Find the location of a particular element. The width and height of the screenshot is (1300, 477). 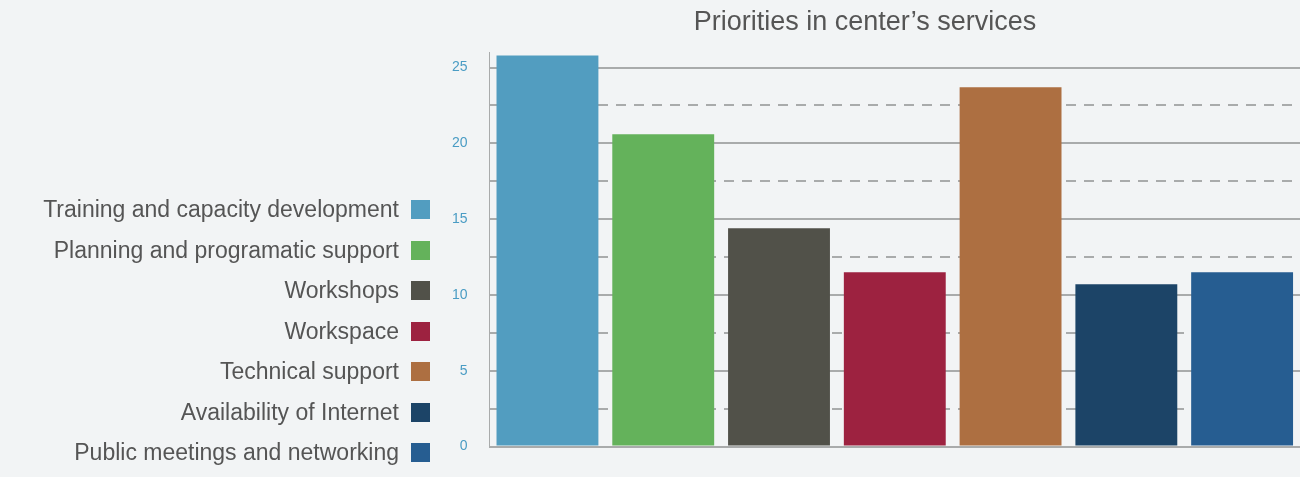

chart-title: Priorities in center’s services is located at coordinates (865, 20).